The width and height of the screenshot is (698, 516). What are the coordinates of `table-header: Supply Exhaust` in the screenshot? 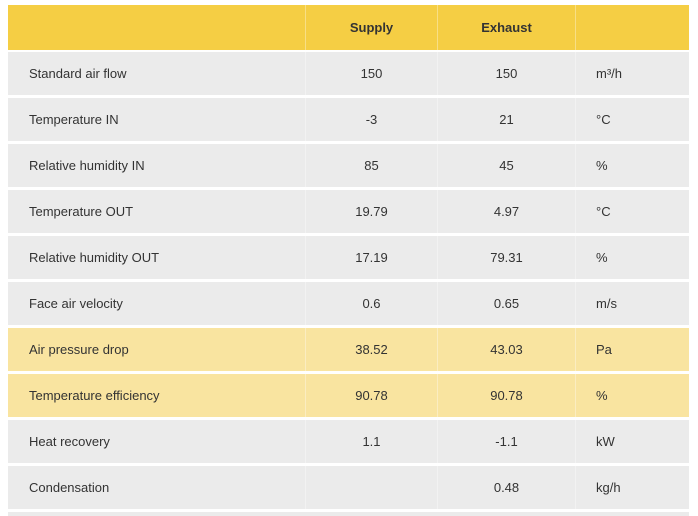 It's located at (348, 27).